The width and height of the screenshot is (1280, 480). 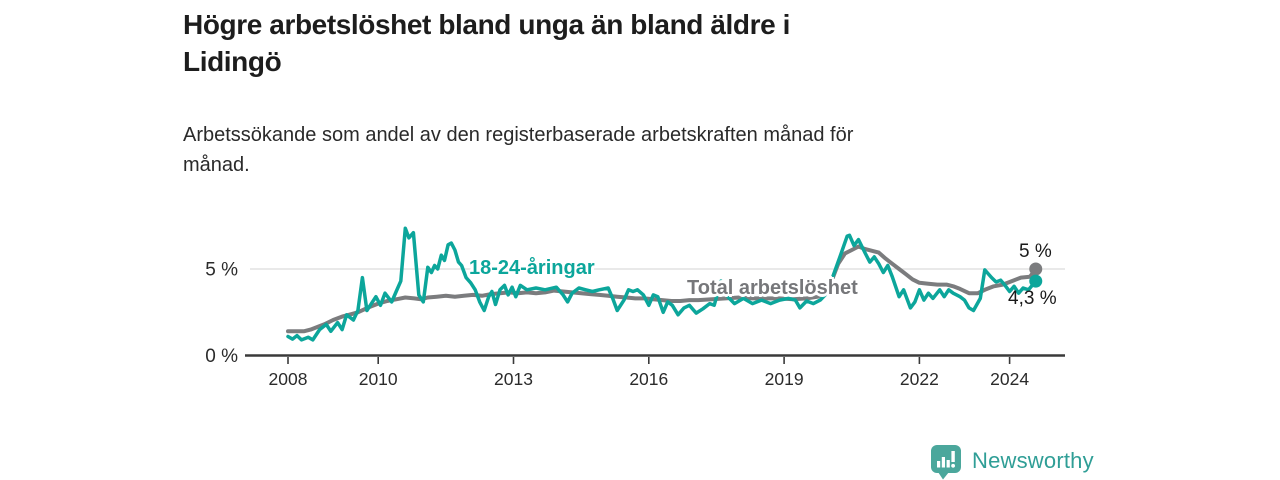 What do you see at coordinates (946, 462) in the screenshot?
I see `newsworthy-bubble-chart-icon` at bounding box center [946, 462].